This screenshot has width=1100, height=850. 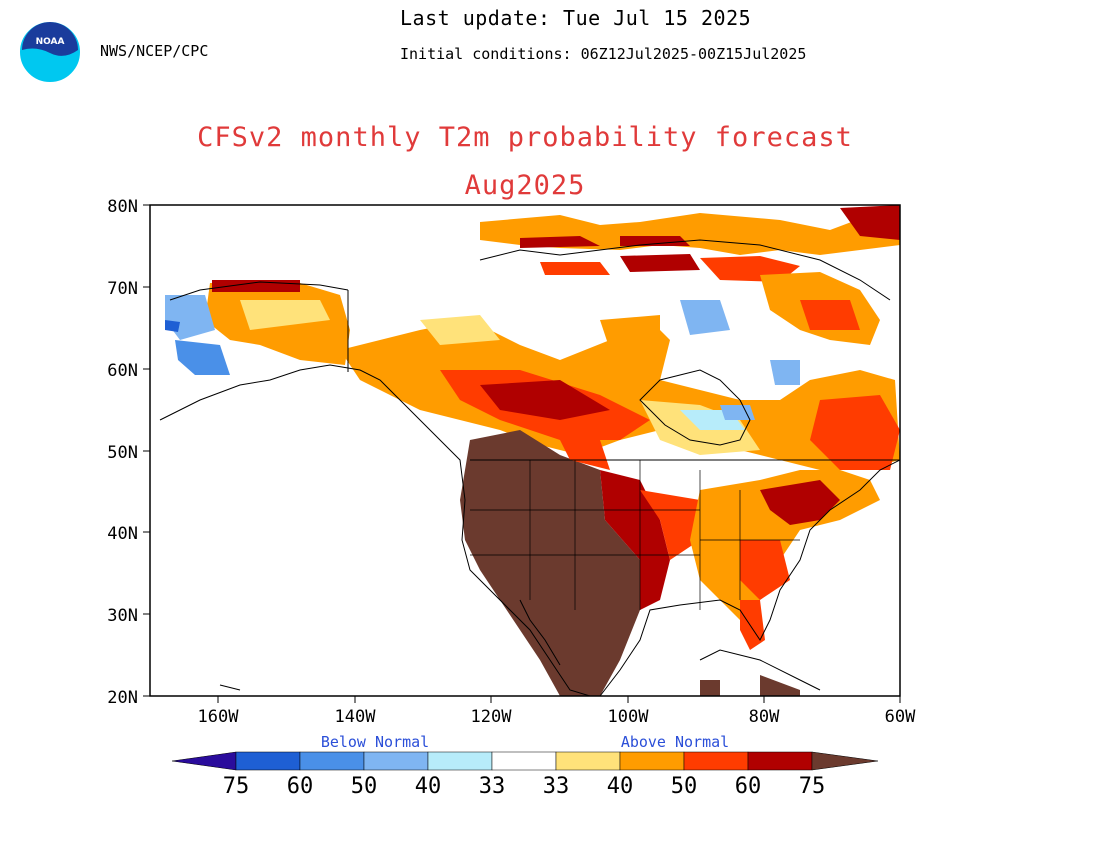 What do you see at coordinates (122, 371) in the screenshot?
I see `lat-label: 60N` at bounding box center [122, 371].